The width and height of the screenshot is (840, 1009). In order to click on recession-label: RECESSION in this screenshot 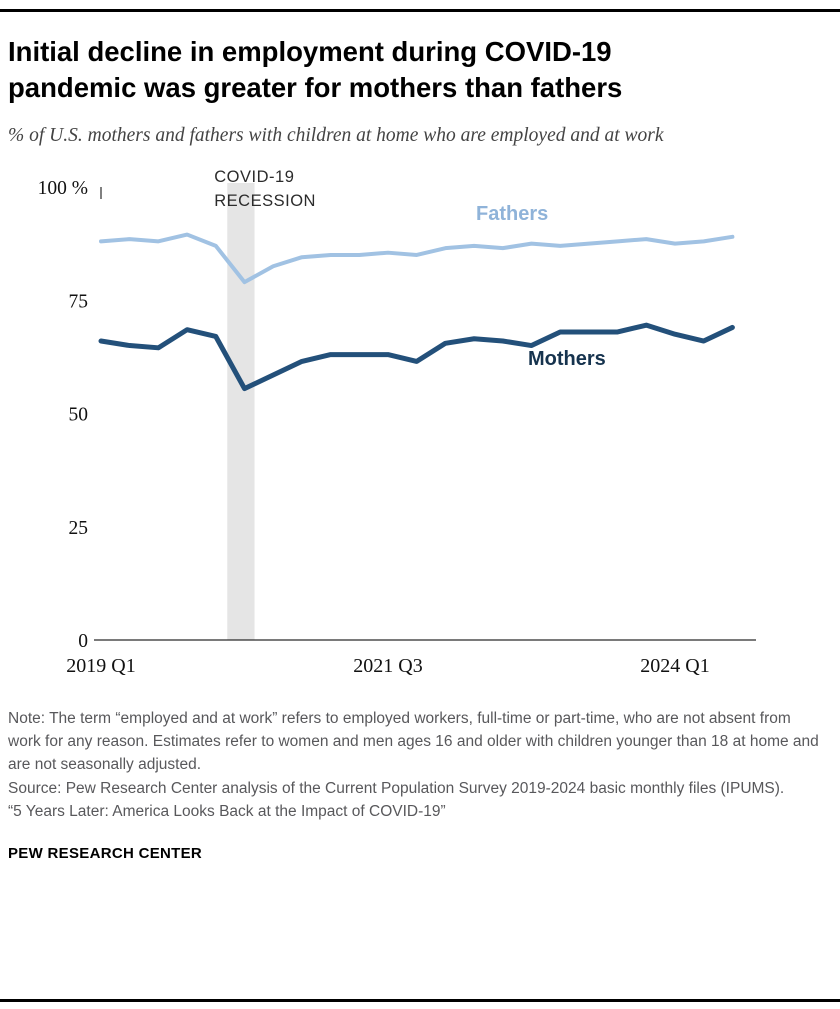, I will do `click(265, 201)`.